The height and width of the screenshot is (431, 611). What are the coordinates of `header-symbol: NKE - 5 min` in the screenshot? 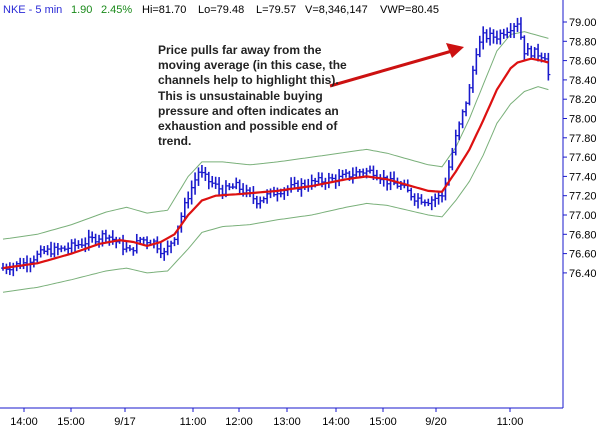 It's located at (32, 10).